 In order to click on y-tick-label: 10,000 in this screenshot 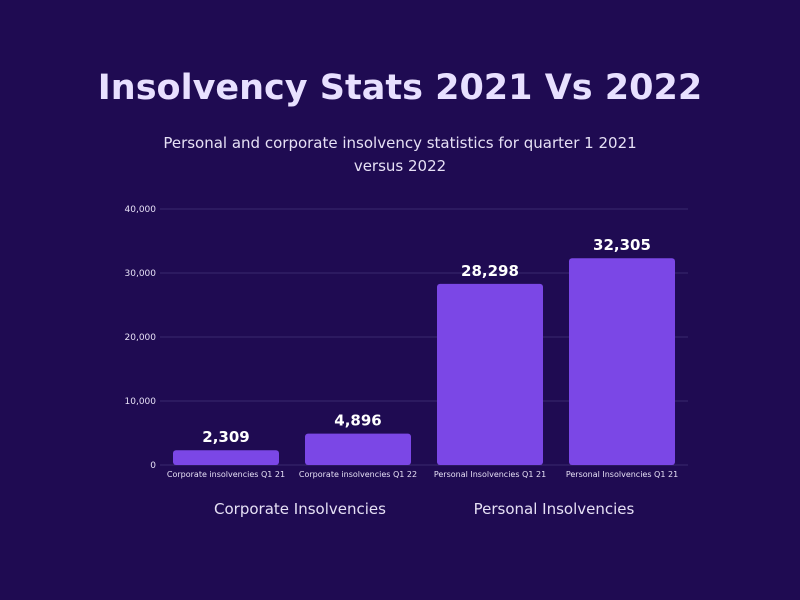, I will do `click(141, 402)`.